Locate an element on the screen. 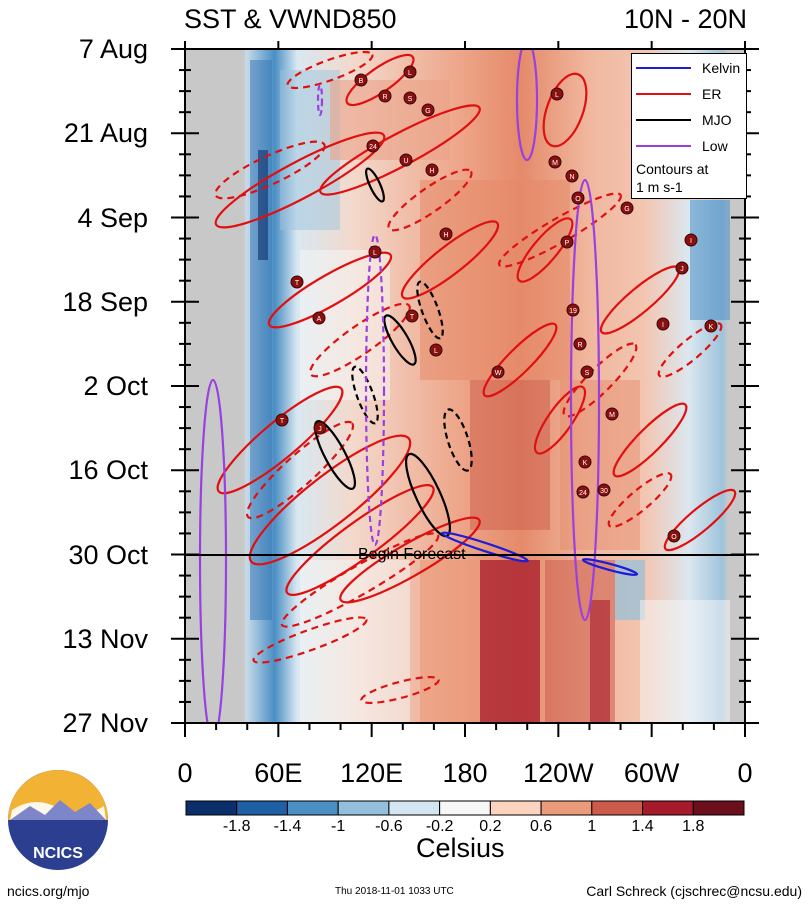  legend-item-kelvin: Kelvin is located at coordinates (689, 69).